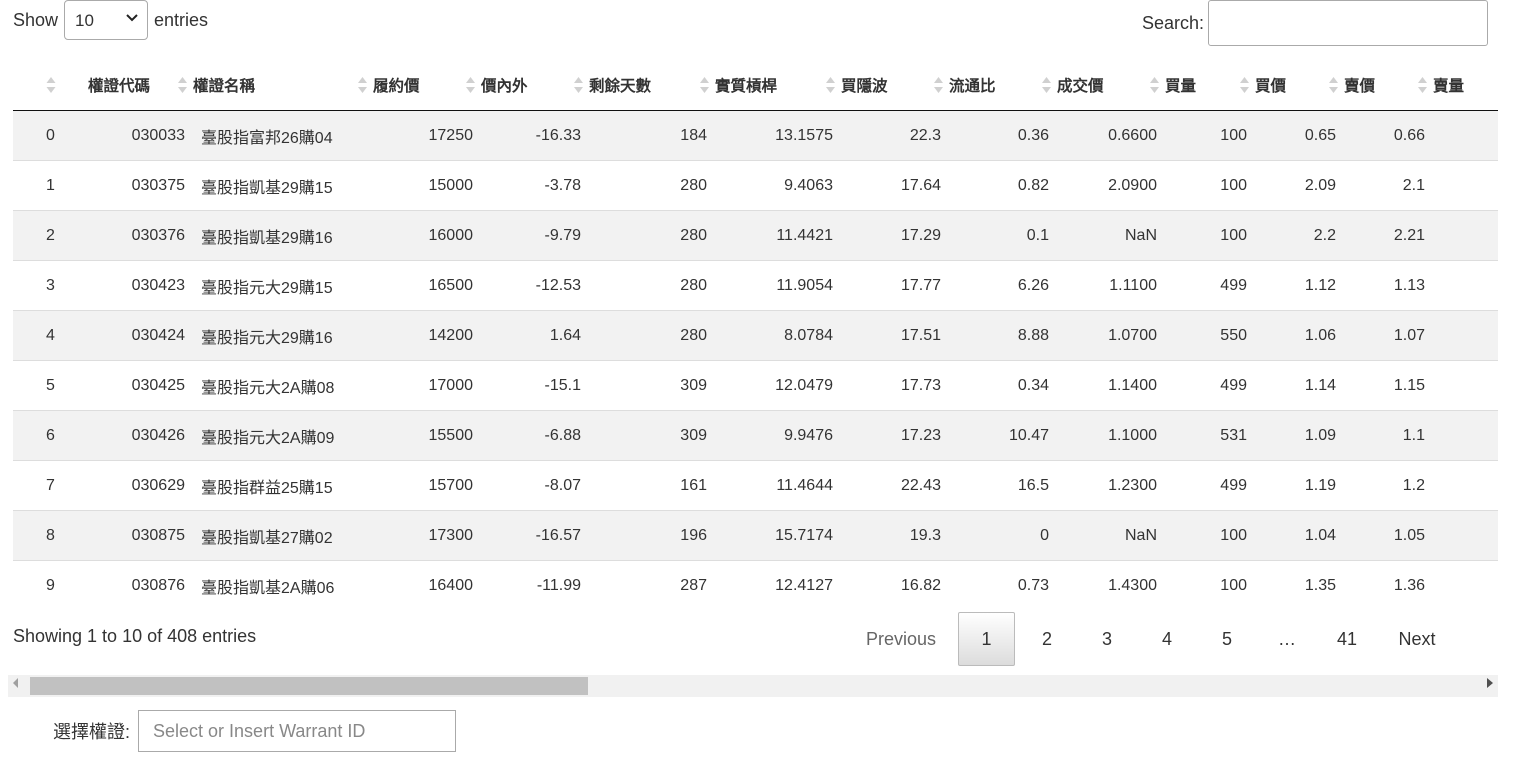 This screenshot has width=1518, height=763. Describe the element at coordinates (1348, 23) in the screenshot. I see `search-input` at that location.